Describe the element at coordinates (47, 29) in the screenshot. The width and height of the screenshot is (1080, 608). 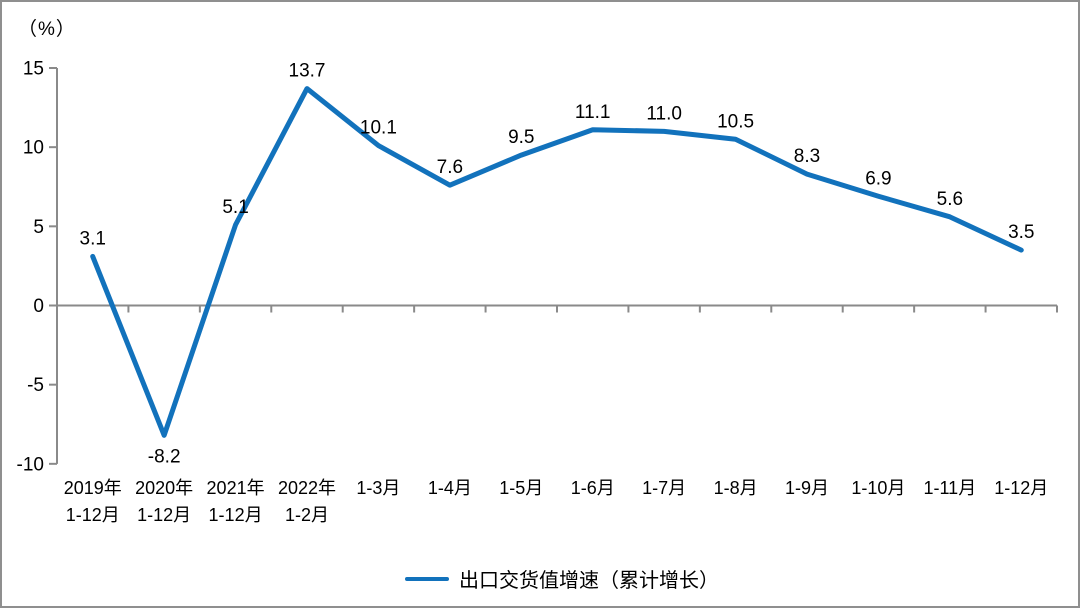
I see `y-axis-unit-label: （%）` at that location.